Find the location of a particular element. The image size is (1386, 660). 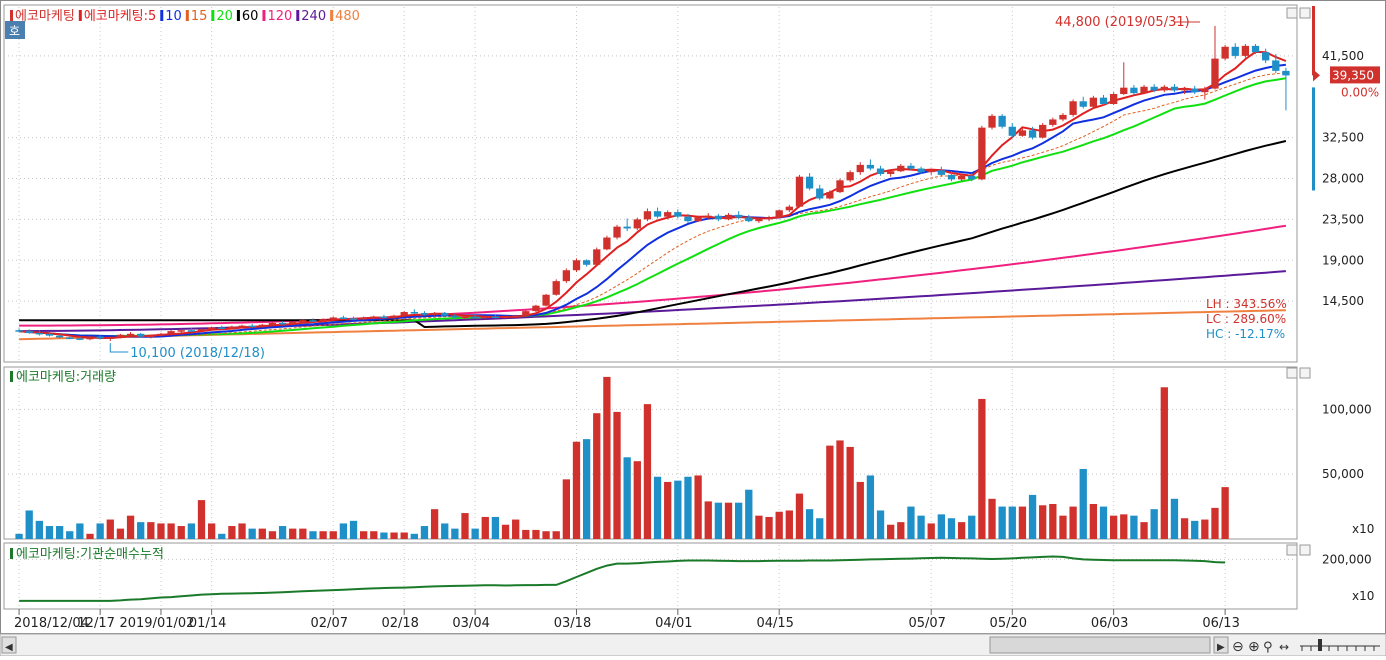

legend-item: 480 is located at coordinates (347, 16).